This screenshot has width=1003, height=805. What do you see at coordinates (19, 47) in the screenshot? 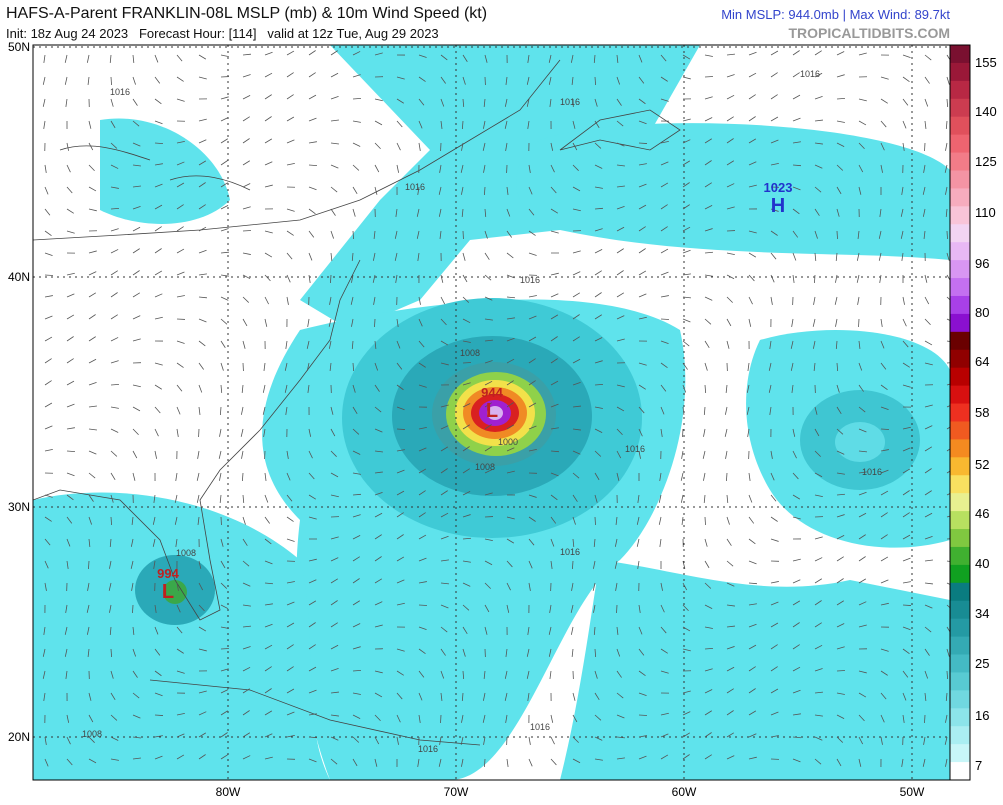
I see `lat-label: 50N` at bounding box center [19, 47].